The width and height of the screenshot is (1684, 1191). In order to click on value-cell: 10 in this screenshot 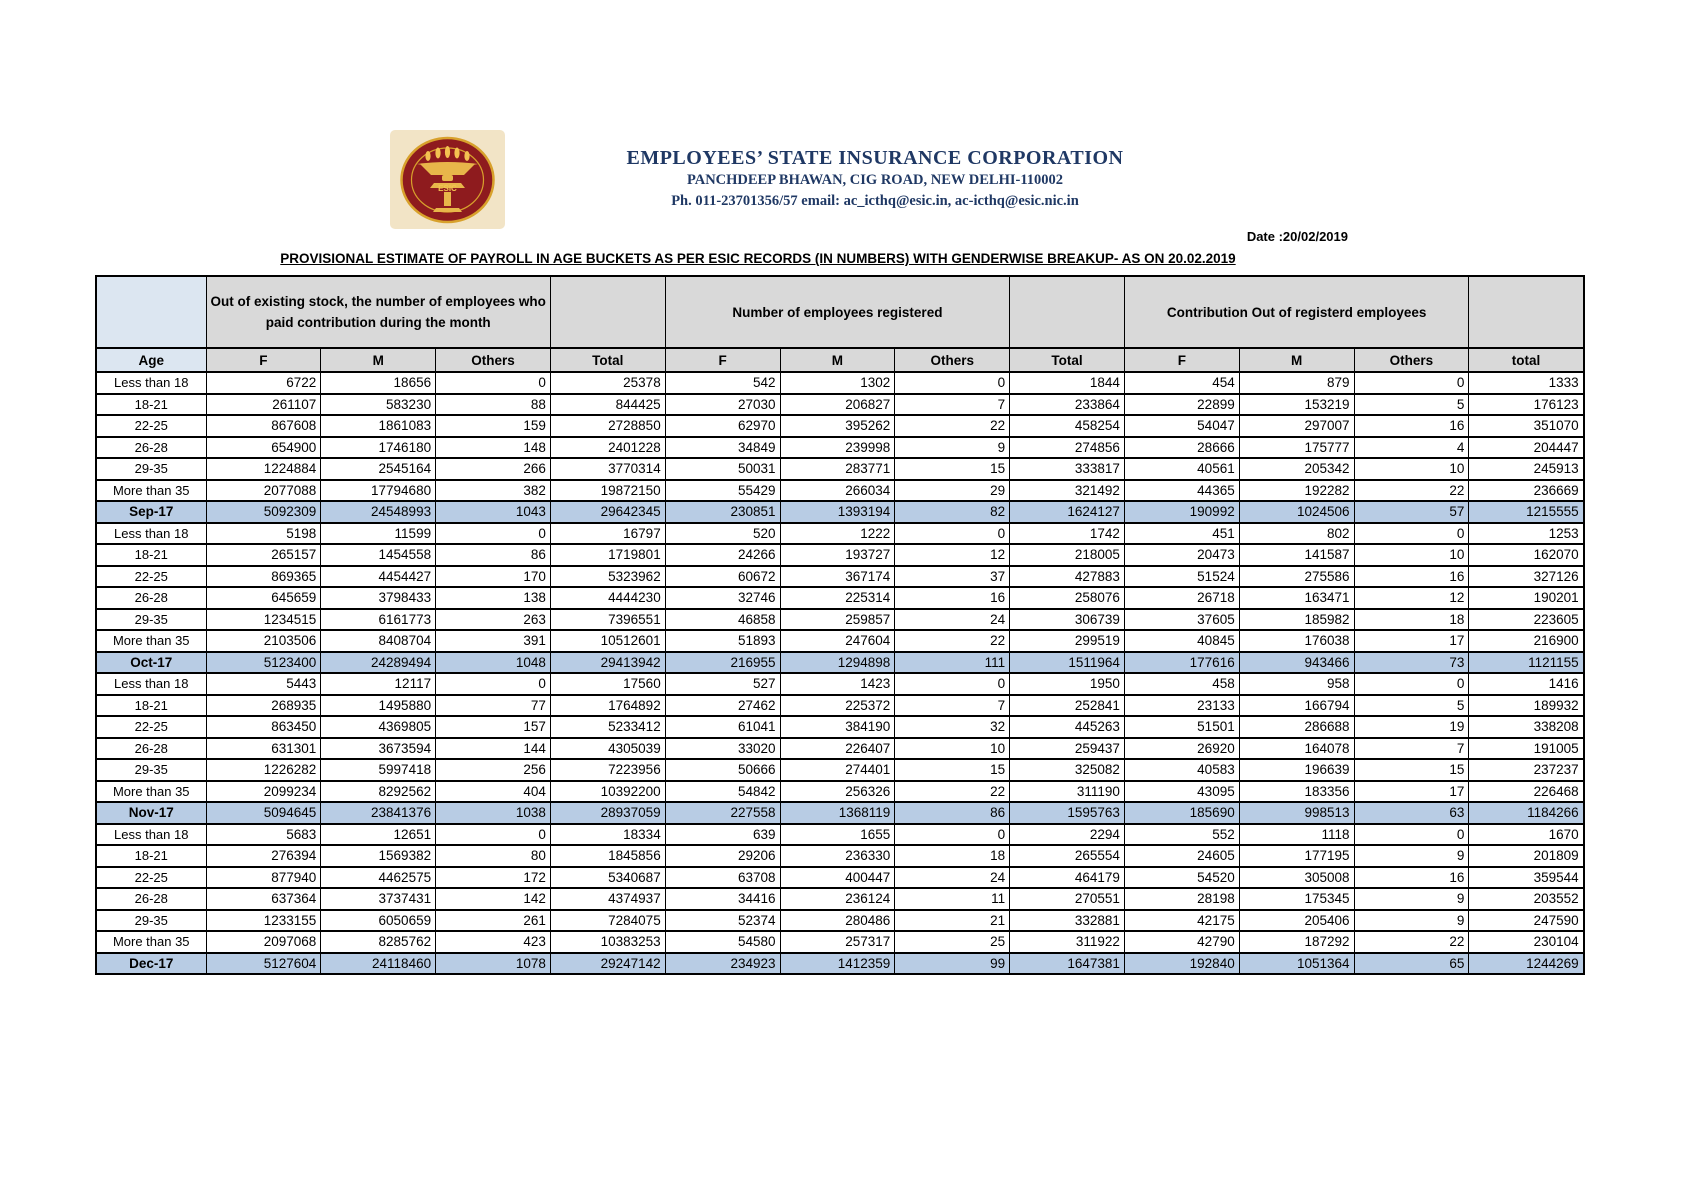, I will do `click(952, 748)`.